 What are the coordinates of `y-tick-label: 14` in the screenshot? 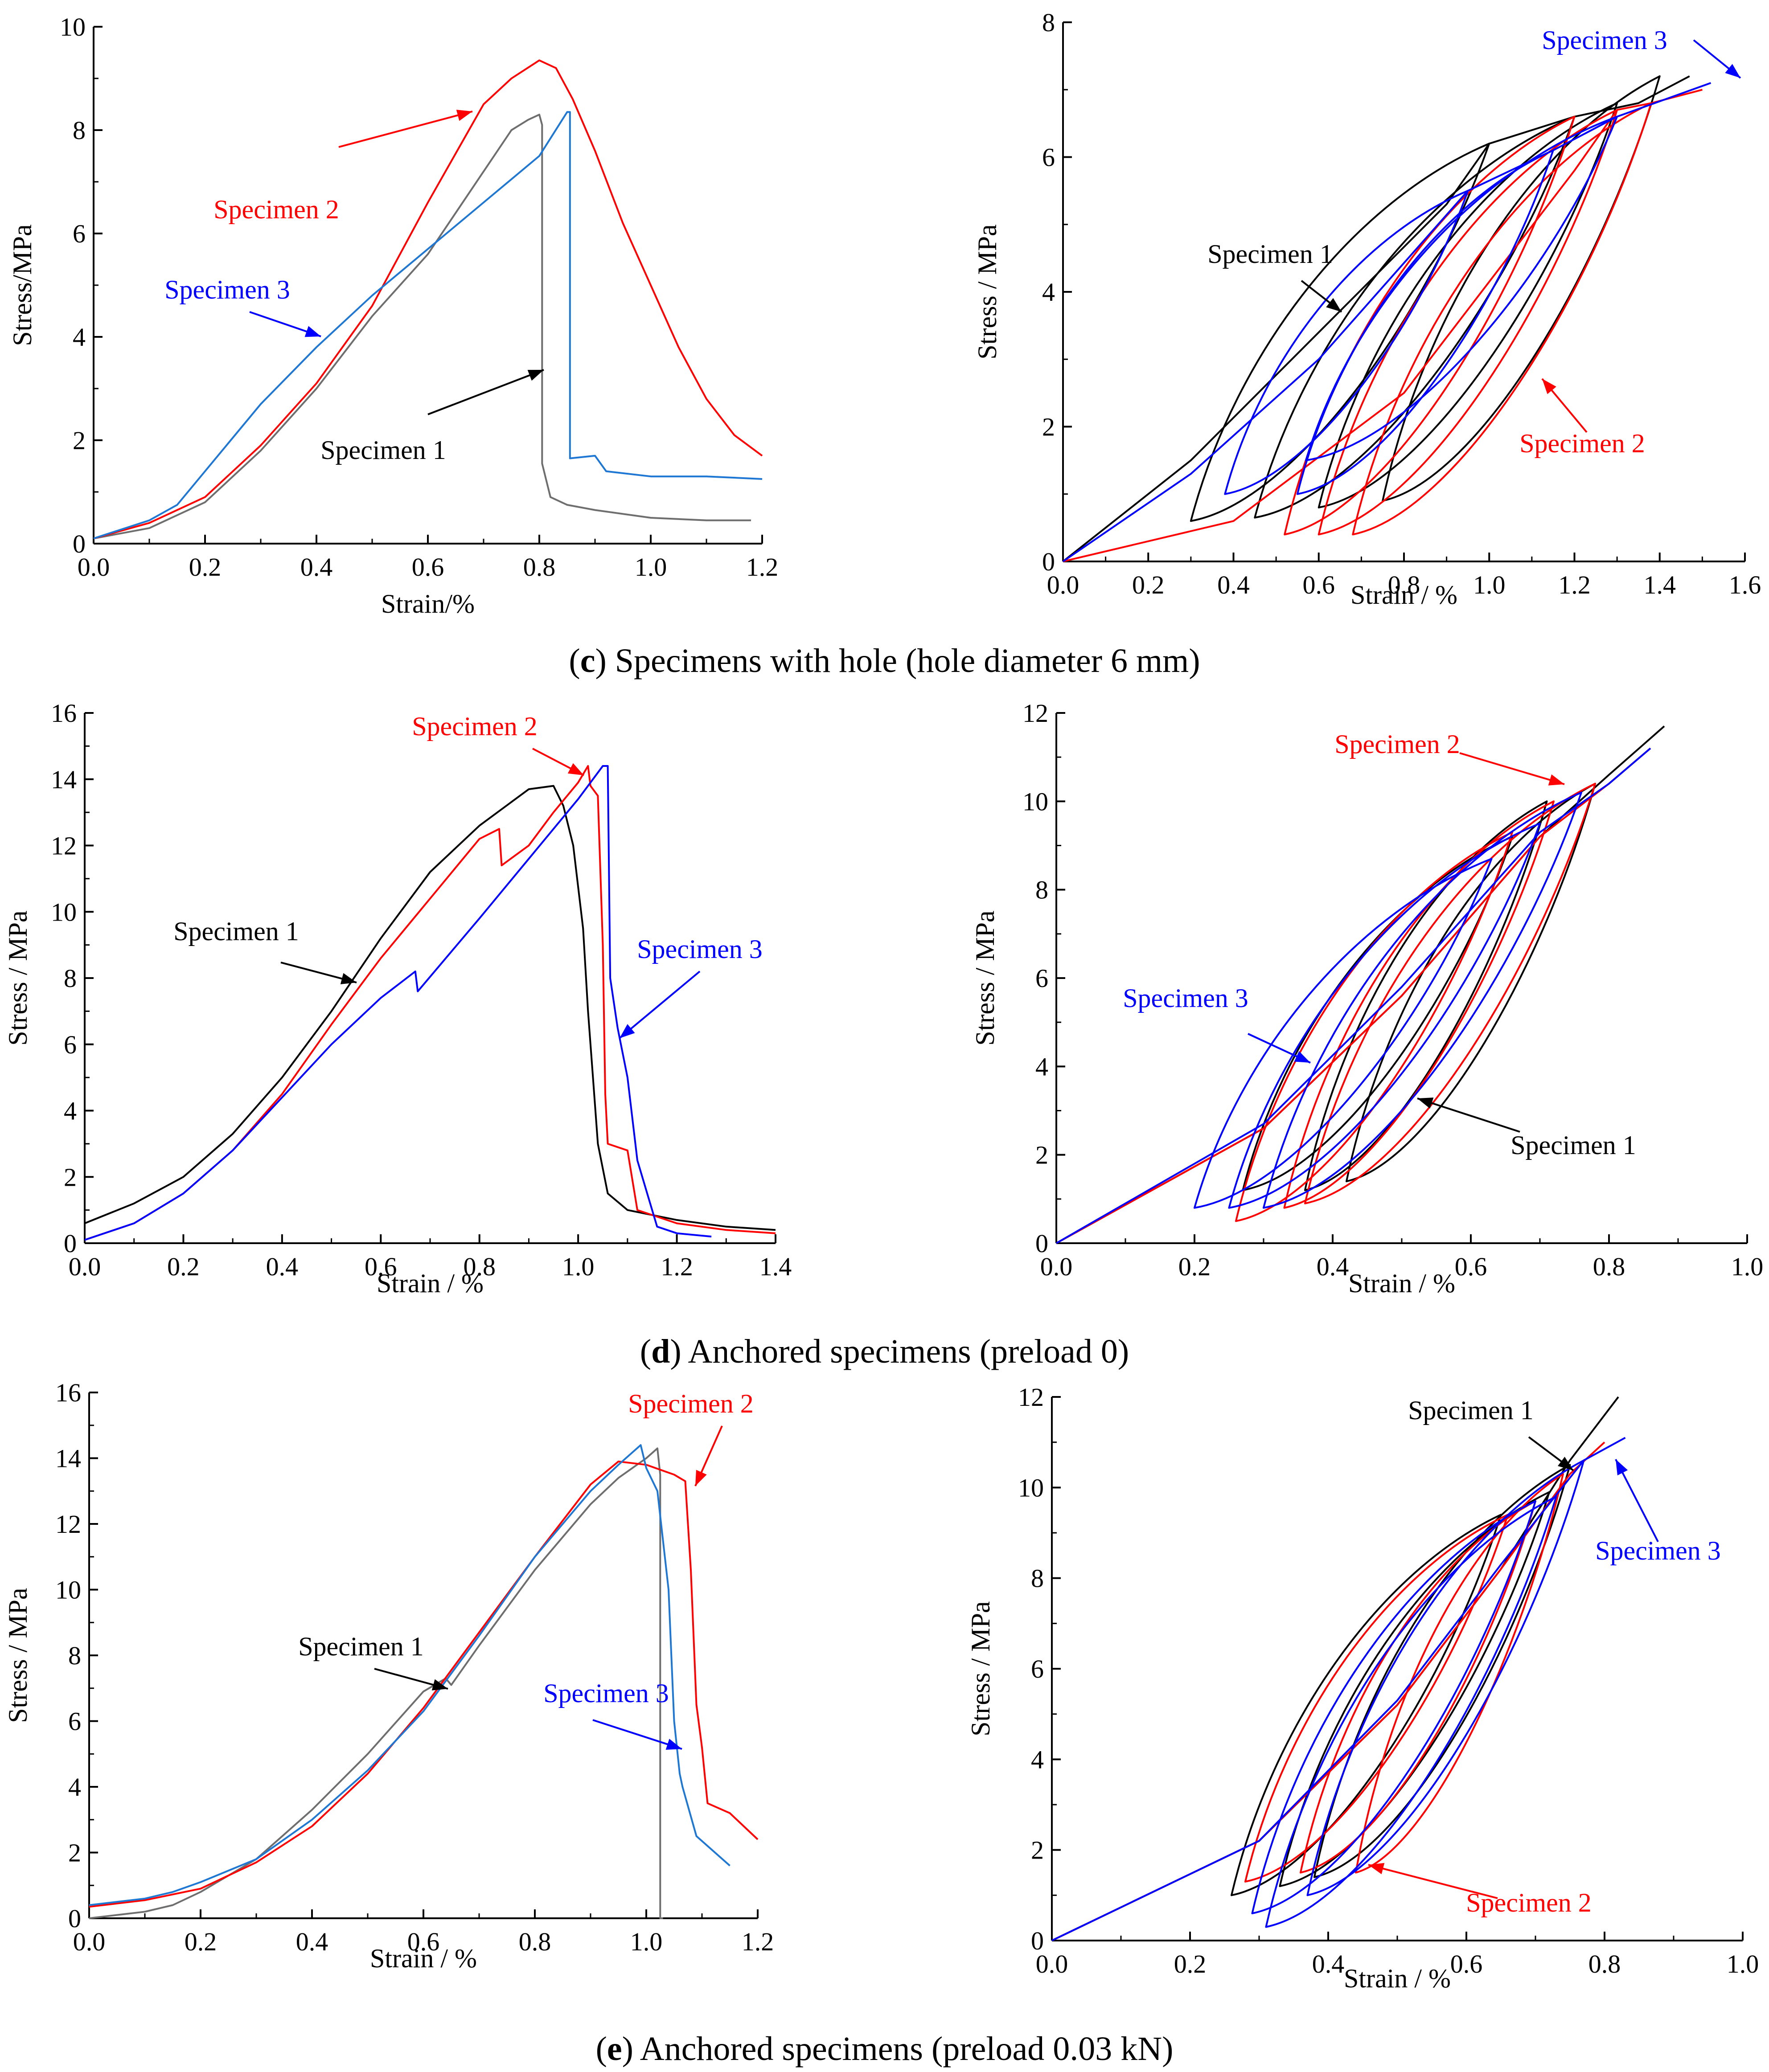 It's located at (64, 779).